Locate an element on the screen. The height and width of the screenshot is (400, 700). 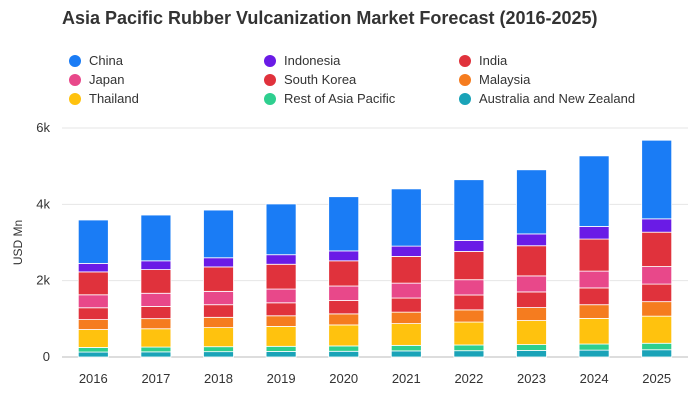
legend-item: Malaysia is located at coordinates (494, 79).